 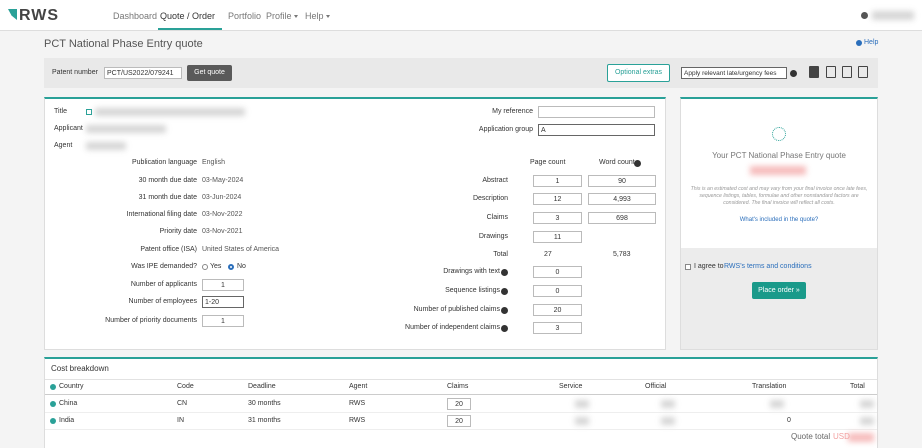 I want to click on count-label: Description, so click(x=490, y=198).